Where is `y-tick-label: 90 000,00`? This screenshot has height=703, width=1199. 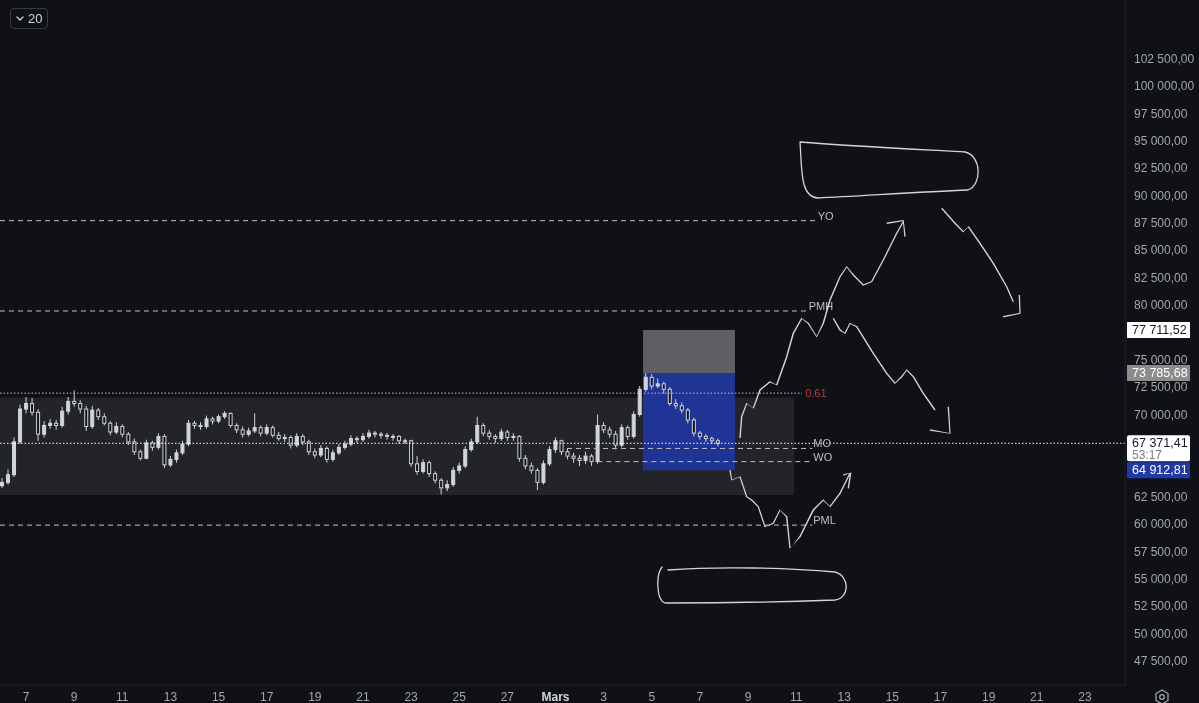
y-tick-label: 90 000,00 is located at coordinates (1161, 195).